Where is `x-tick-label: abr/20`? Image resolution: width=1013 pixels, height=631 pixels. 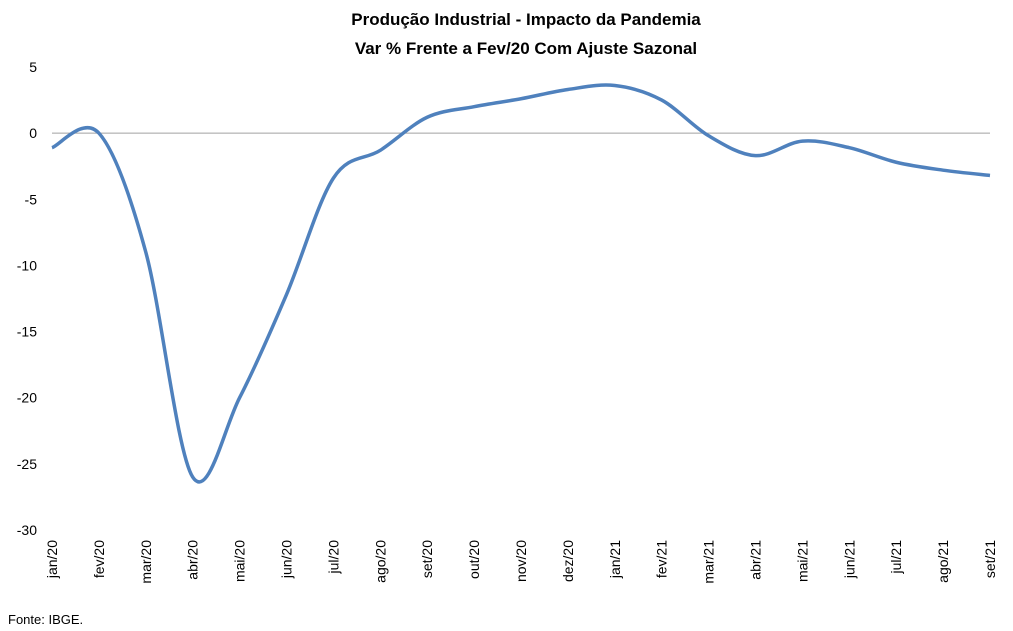 x-tick-label: abr/20 is located at coordinates (193, 560).